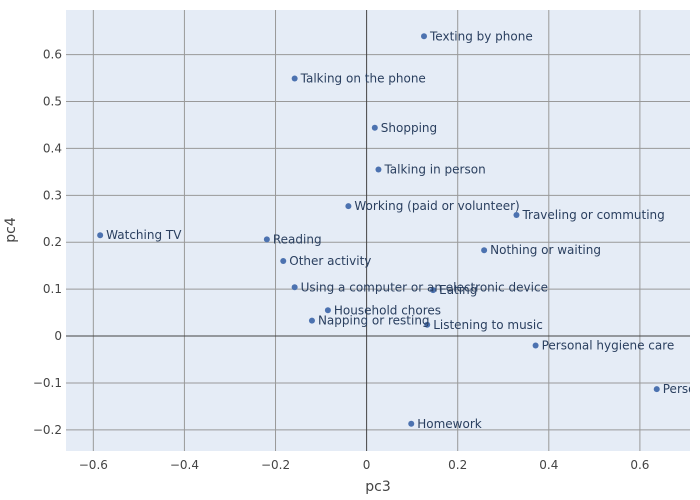 The image size is (700, 500). What do you see at coordinates (592, 215) in the screenshot?
I see `point-label: Traveling or commuting` at bounding box center [592, 215].